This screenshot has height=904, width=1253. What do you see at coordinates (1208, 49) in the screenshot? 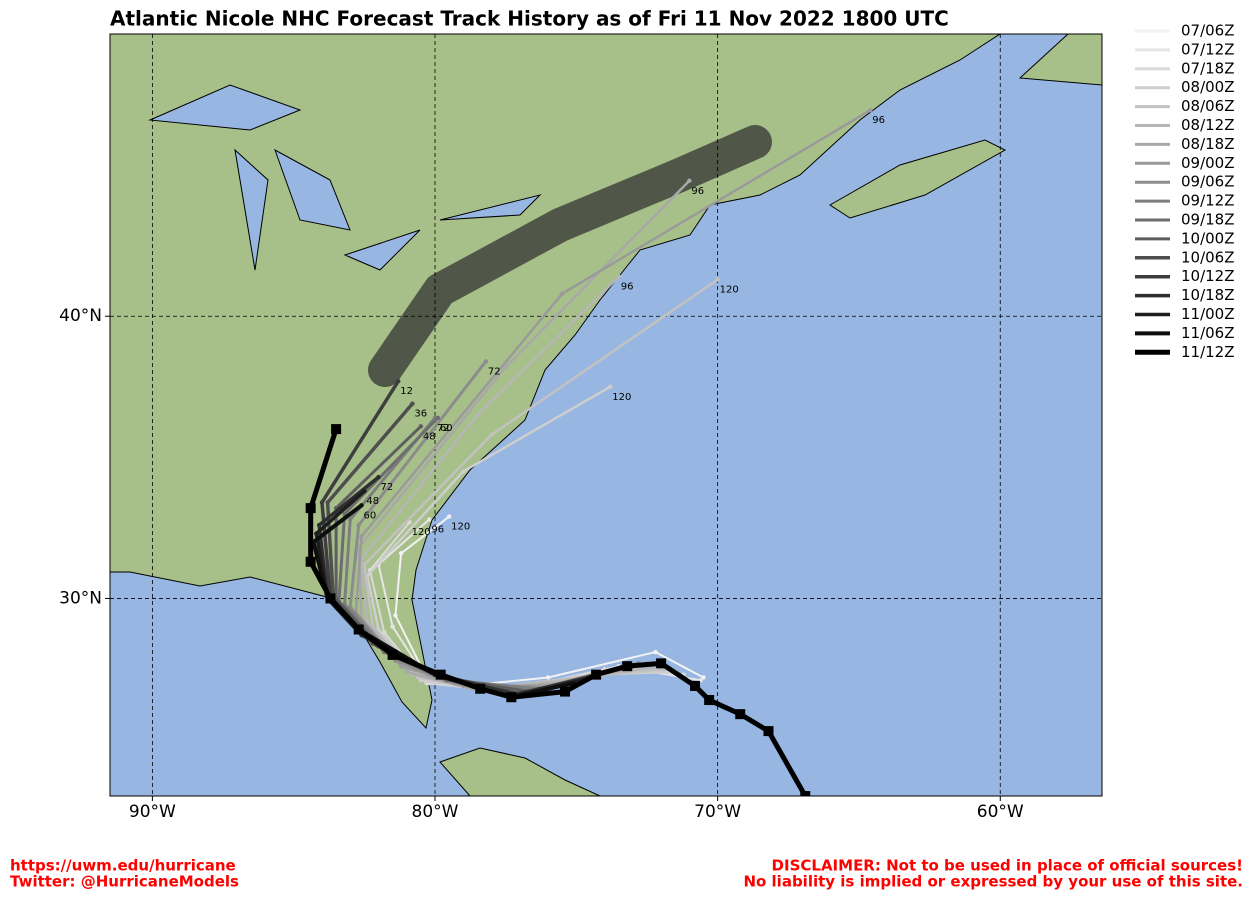
I see `legend-label: 07/12Z` at bounding box center [1208, 49].